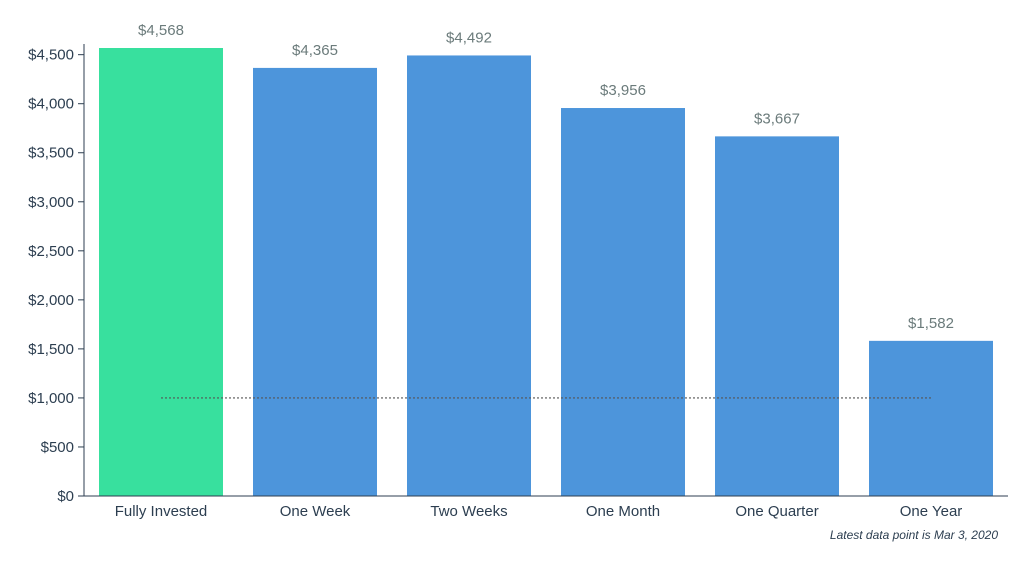 The height and width of the screenshot is (576, 1024). What do you see at coordinates (315, 511) in the screenshot?
I see `x-tick-label: One Week` at bounding box center [315, 511].